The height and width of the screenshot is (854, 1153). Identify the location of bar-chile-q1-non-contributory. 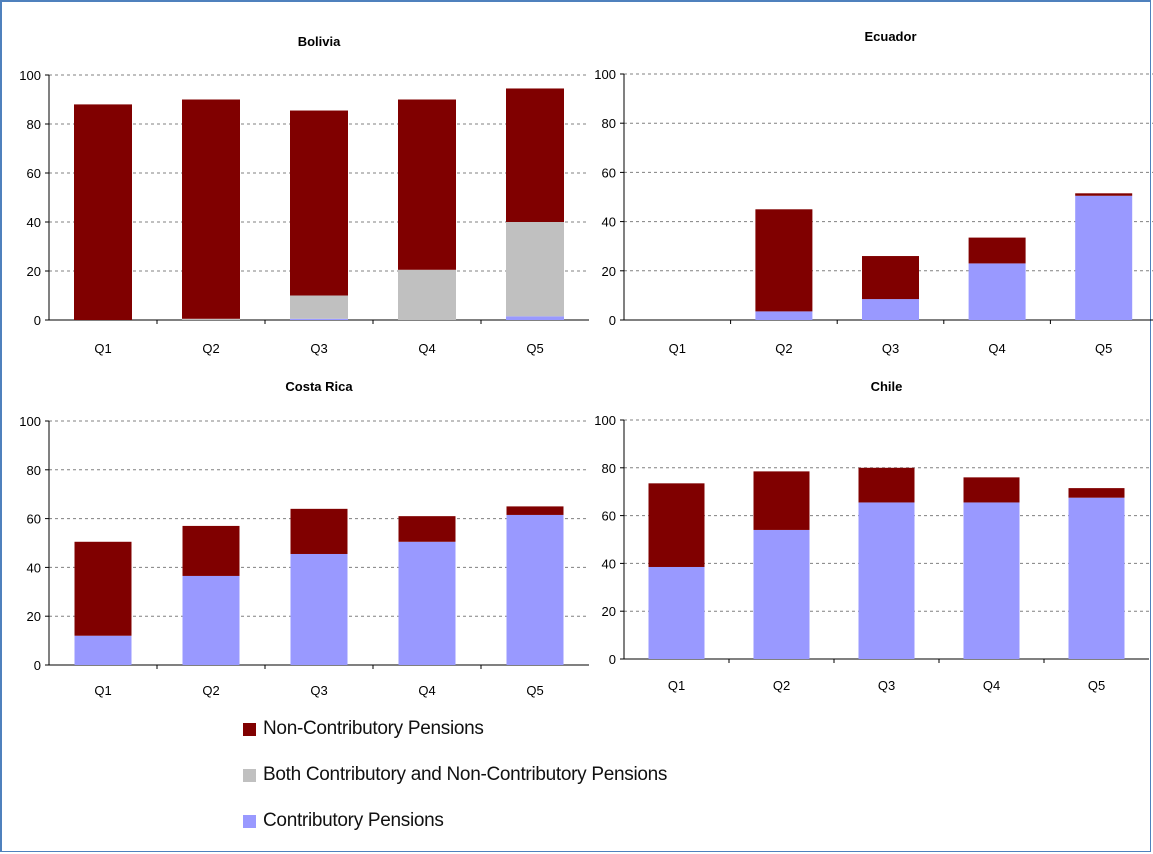
(676, 525).